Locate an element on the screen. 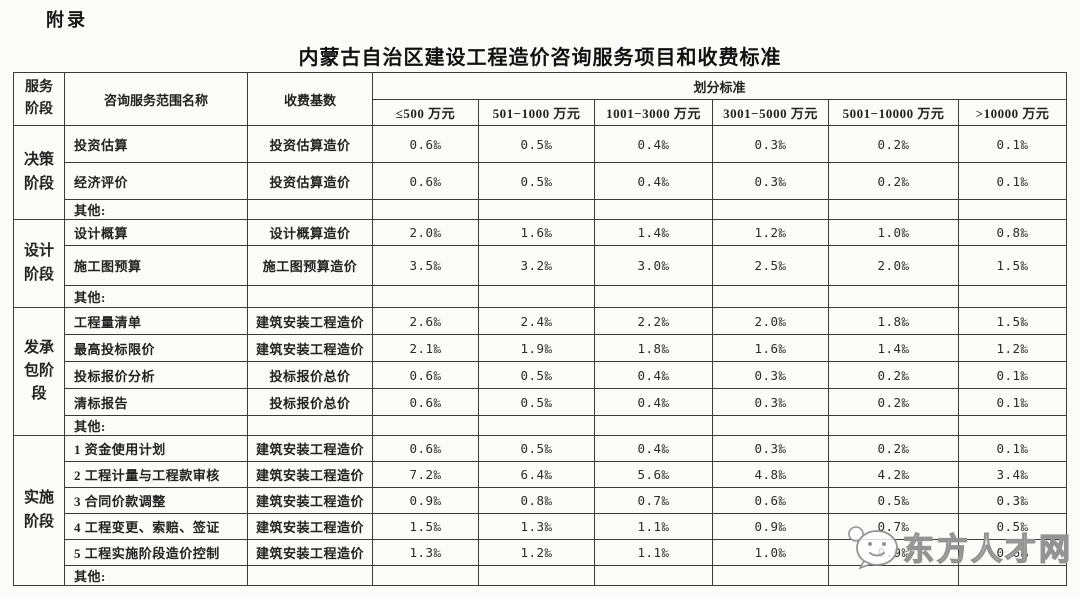 Image resolution: width=1080 pixels, height=599 pixels. table-row: 最高投标限价 建筑安装工程造价 2.1‰ 1.9‰ 1.8‰ 1.6‰ 1.4‰ 1.2‰ is located at coordinates (541, 348).